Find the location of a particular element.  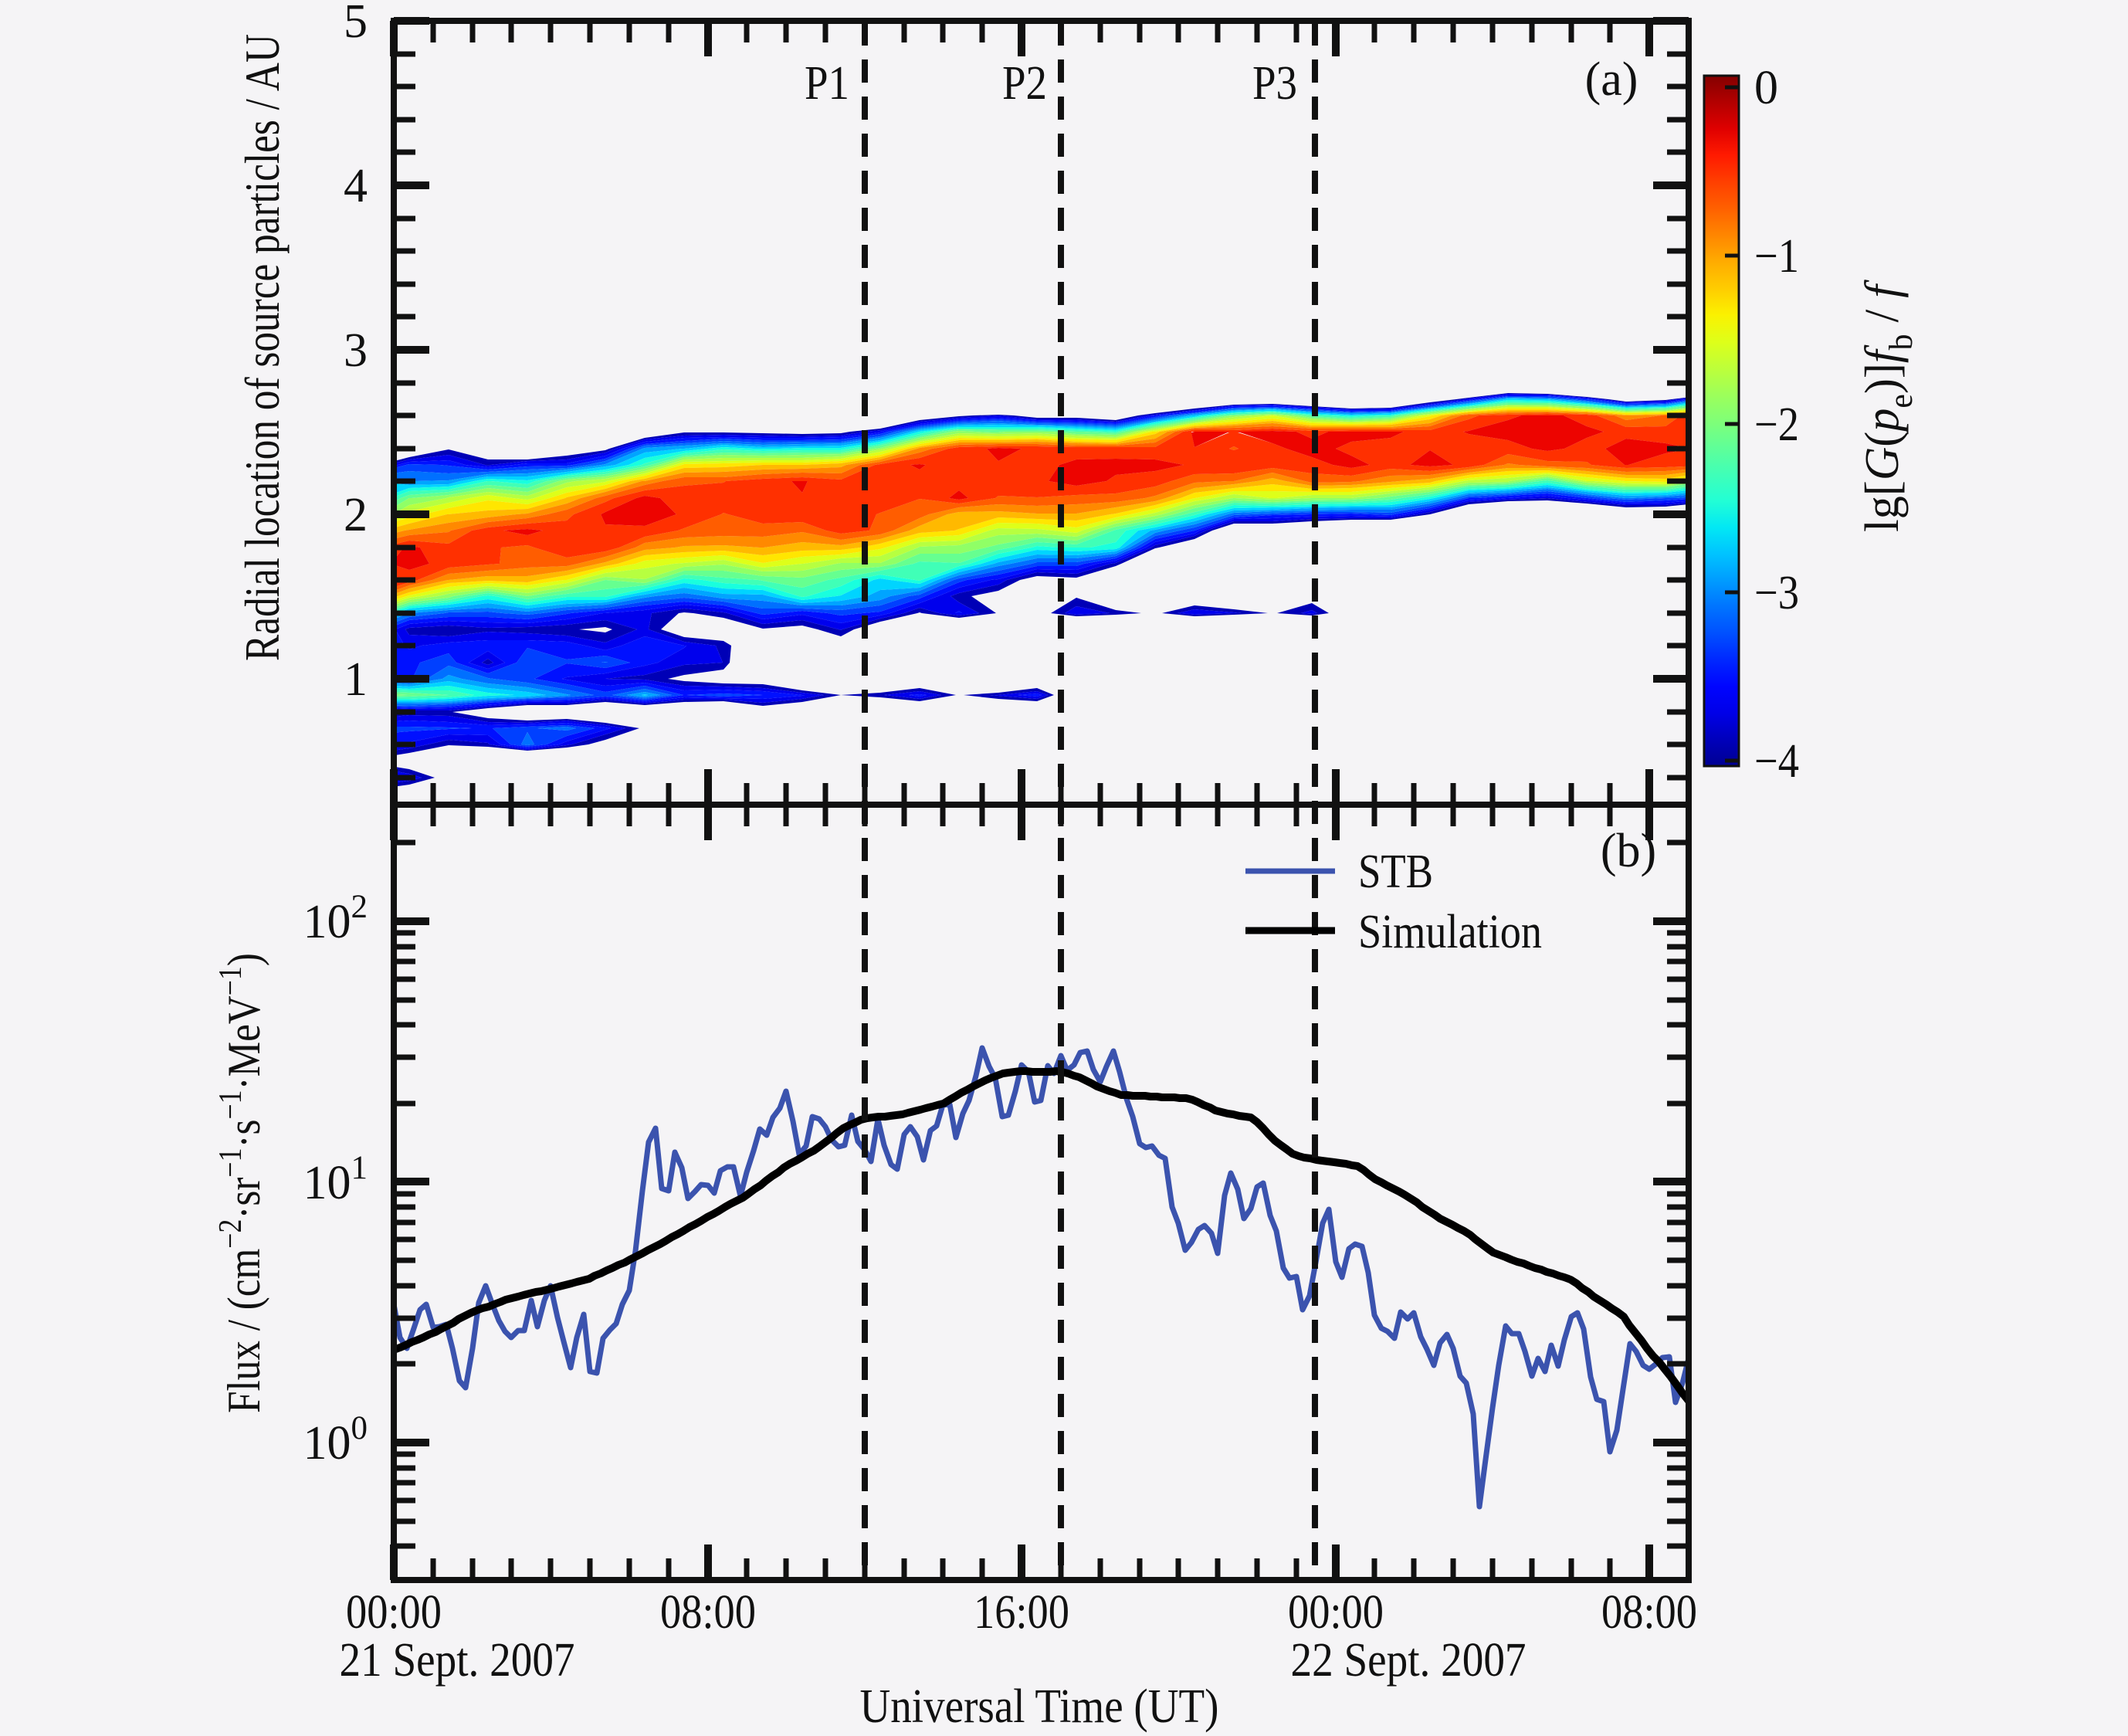

svg-text: lg[G(pe)]fb / f is located at coordinates (1888, 406).